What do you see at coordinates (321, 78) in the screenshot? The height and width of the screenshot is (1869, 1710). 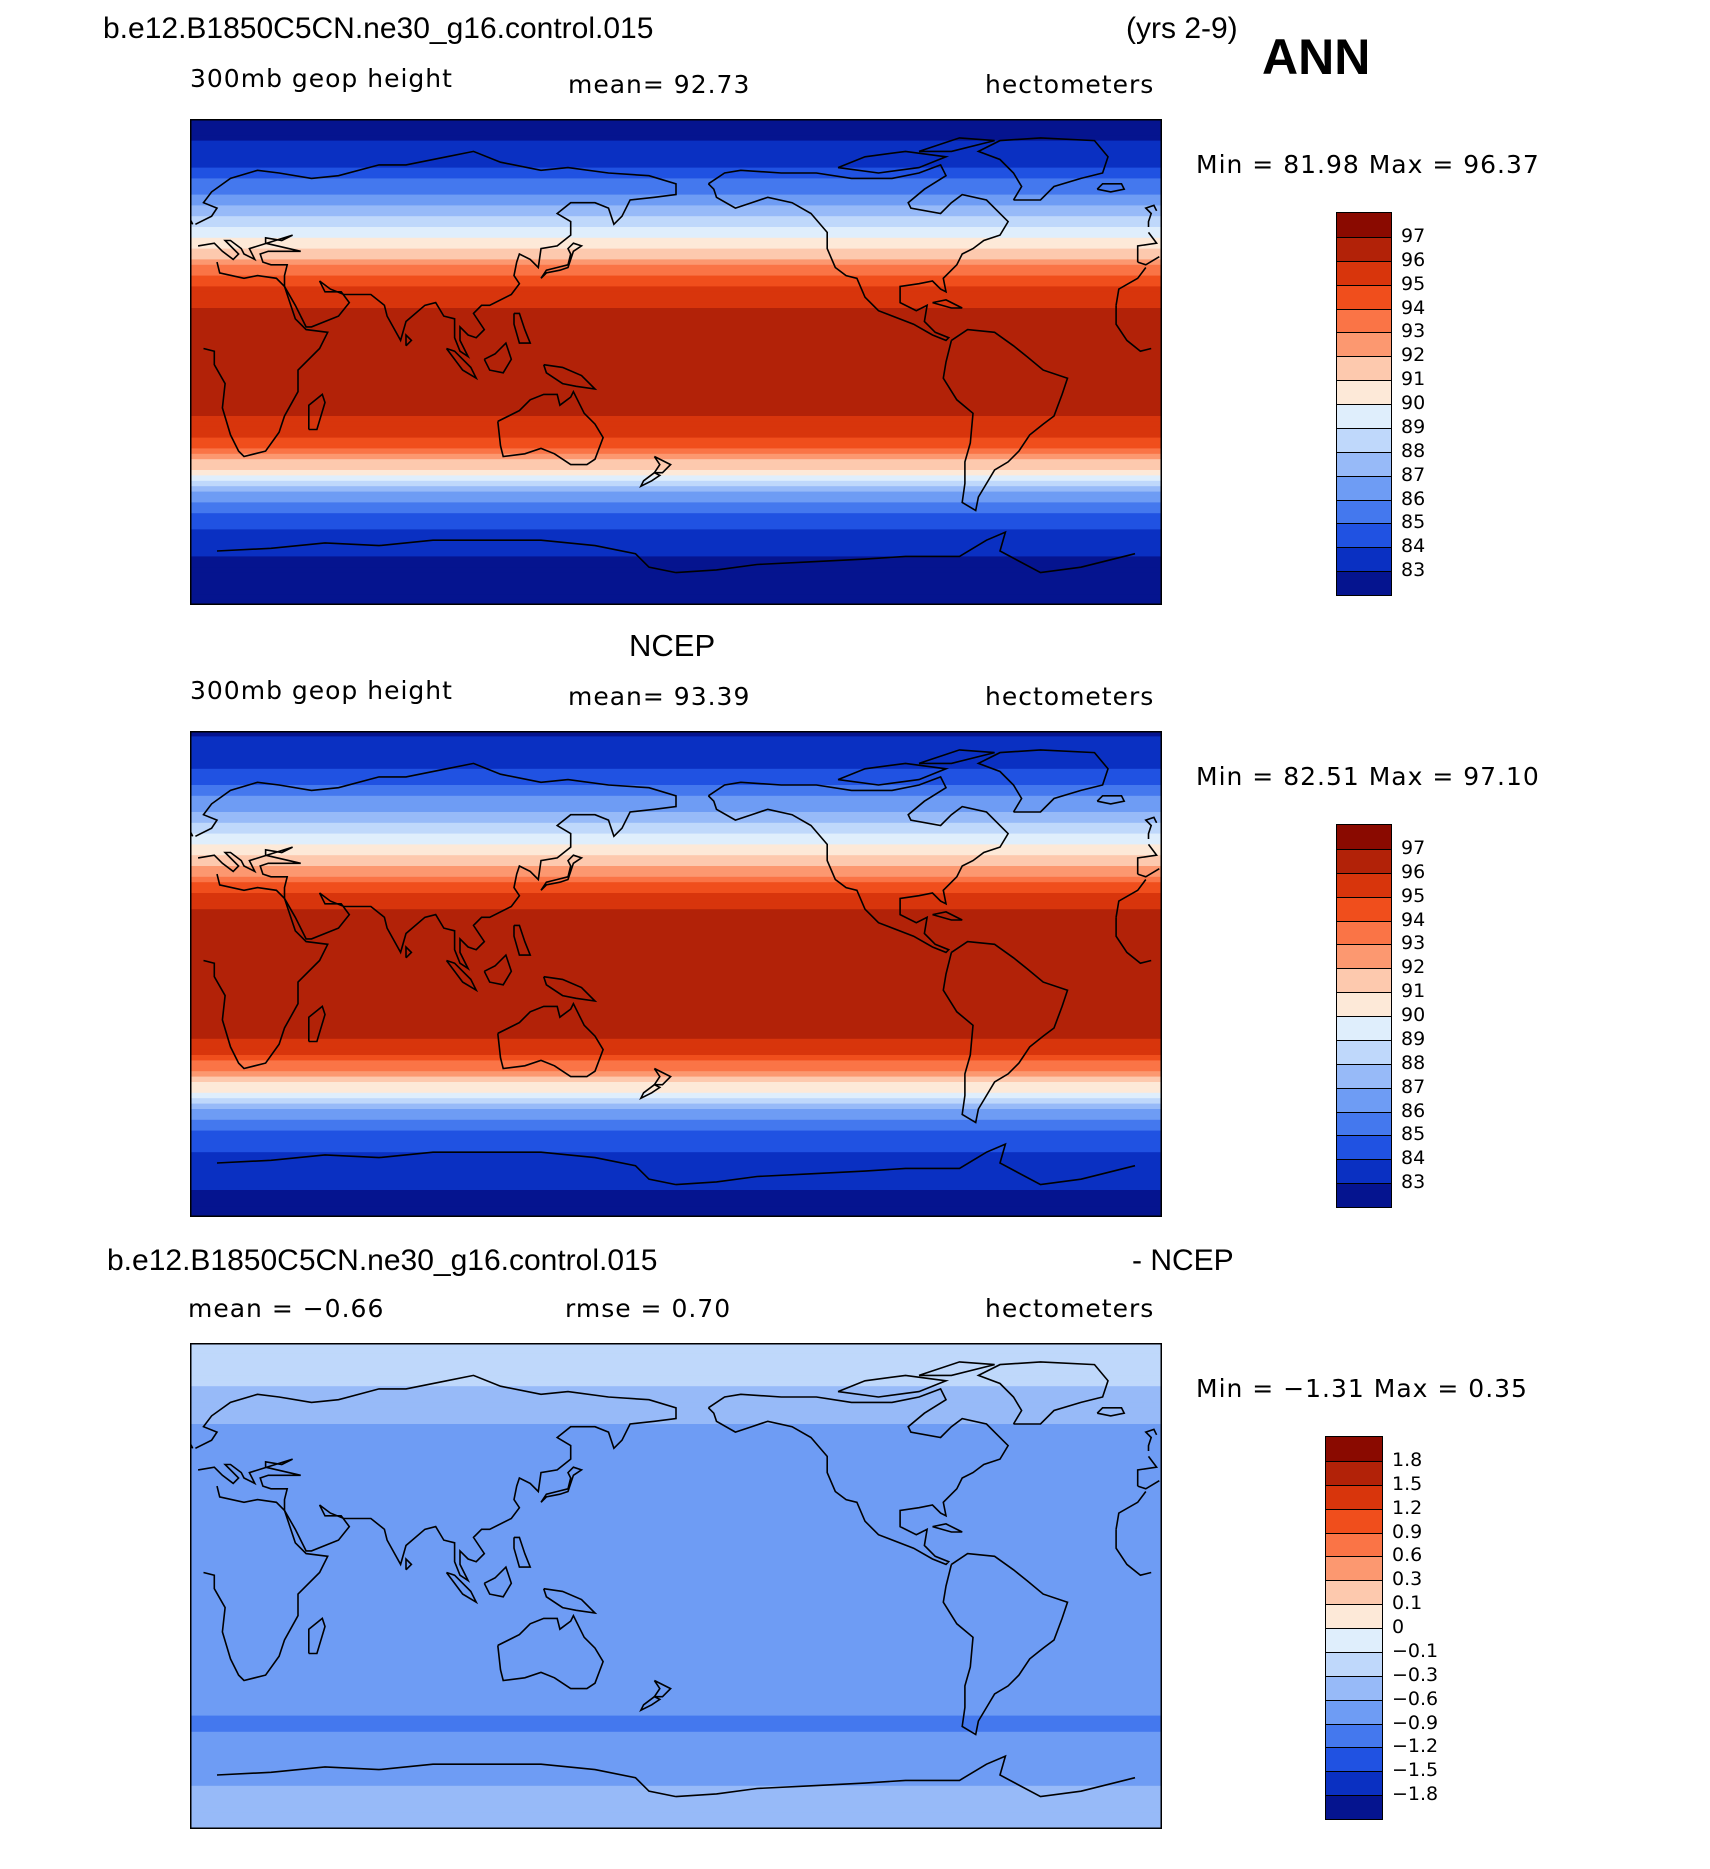 I see `panel1-variable: 300mb geop height` at bounding box center [321, 78].